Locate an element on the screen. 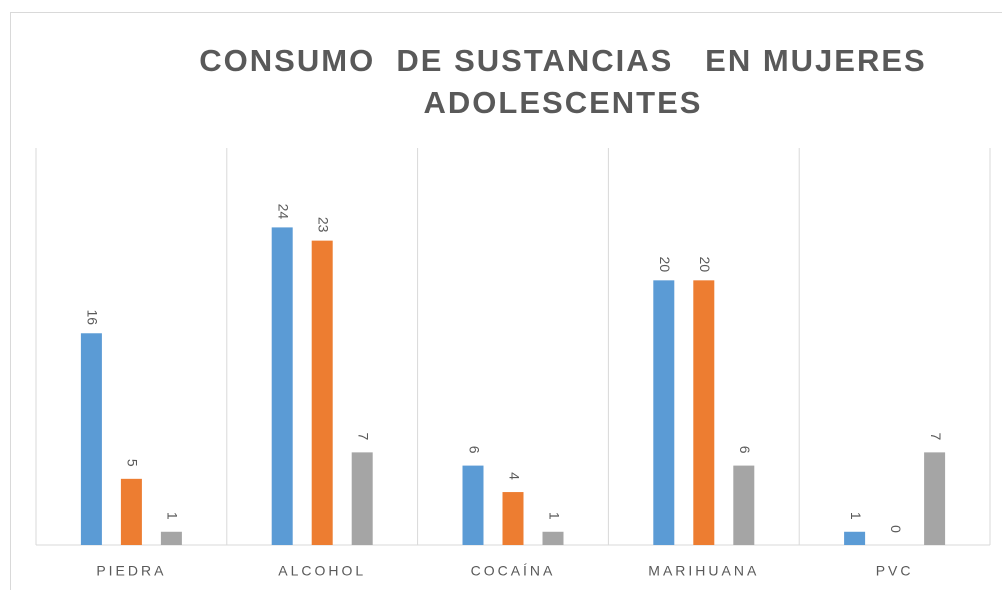  data-label: 5 is located at coordinates (133, 463).